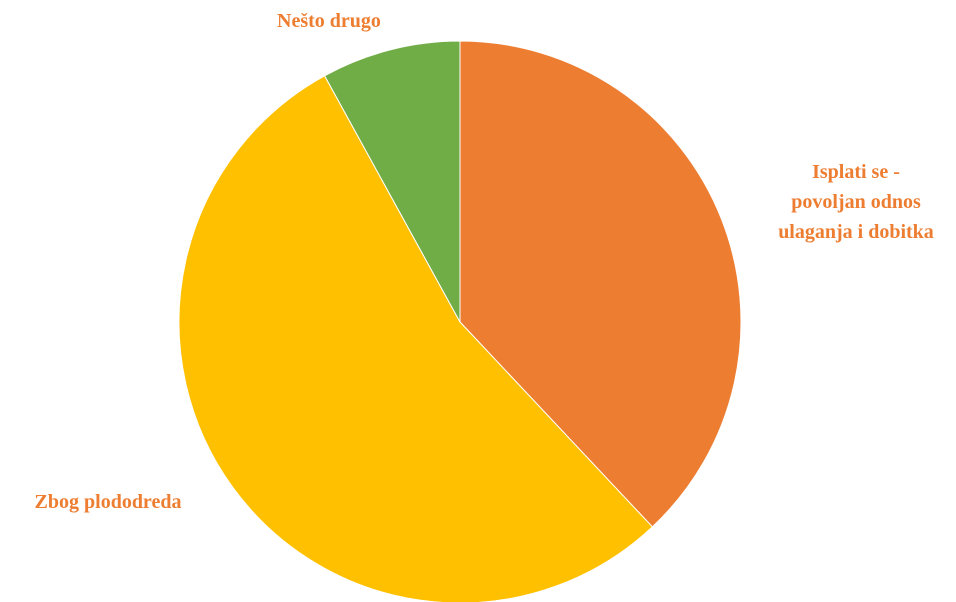 Image resolution: width=956 pixels, height=602 pixels. I want to click on pie-slice-label-line: ulaganja i dobitka, so click(856, 232).